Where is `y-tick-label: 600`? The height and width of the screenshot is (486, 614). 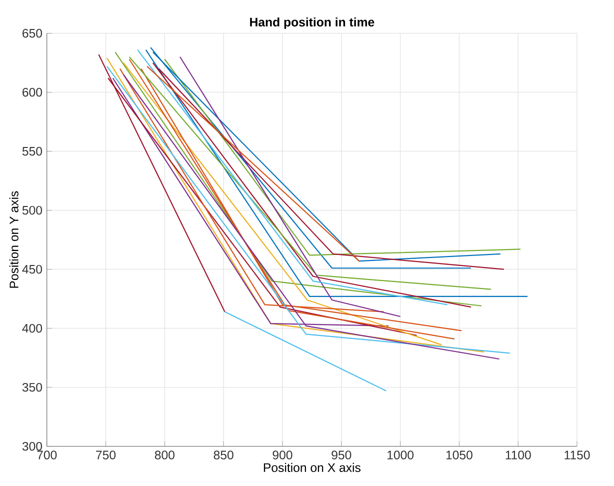 y-tick-label: 600 is located at coordinates (32, 92).